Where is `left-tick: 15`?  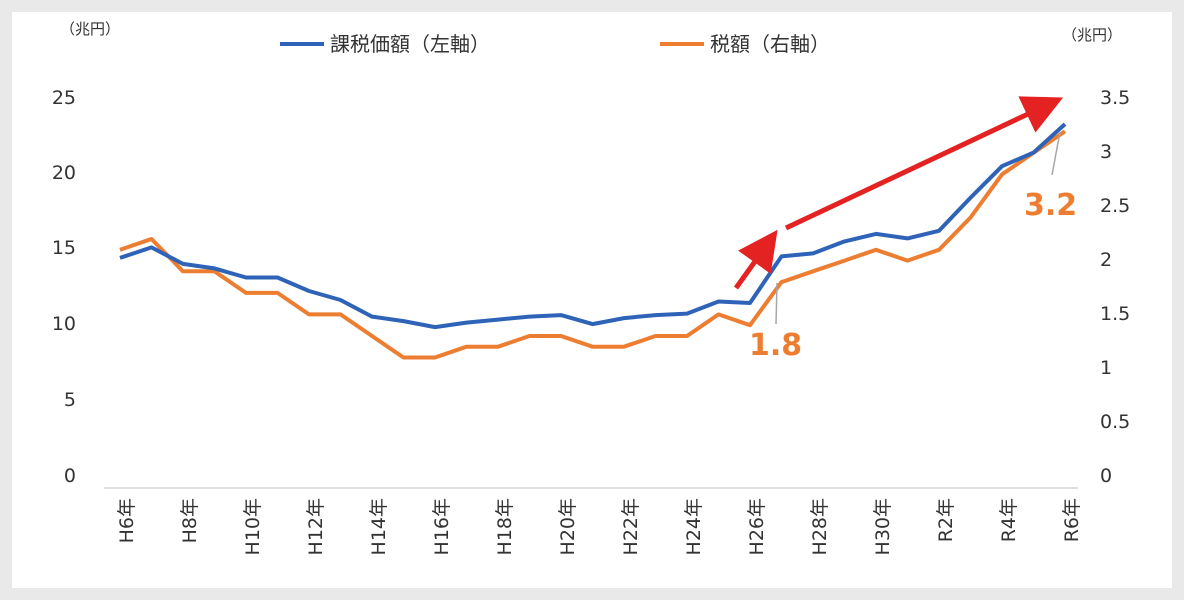 left-tick: 15 is located at coordinates (64, 248).